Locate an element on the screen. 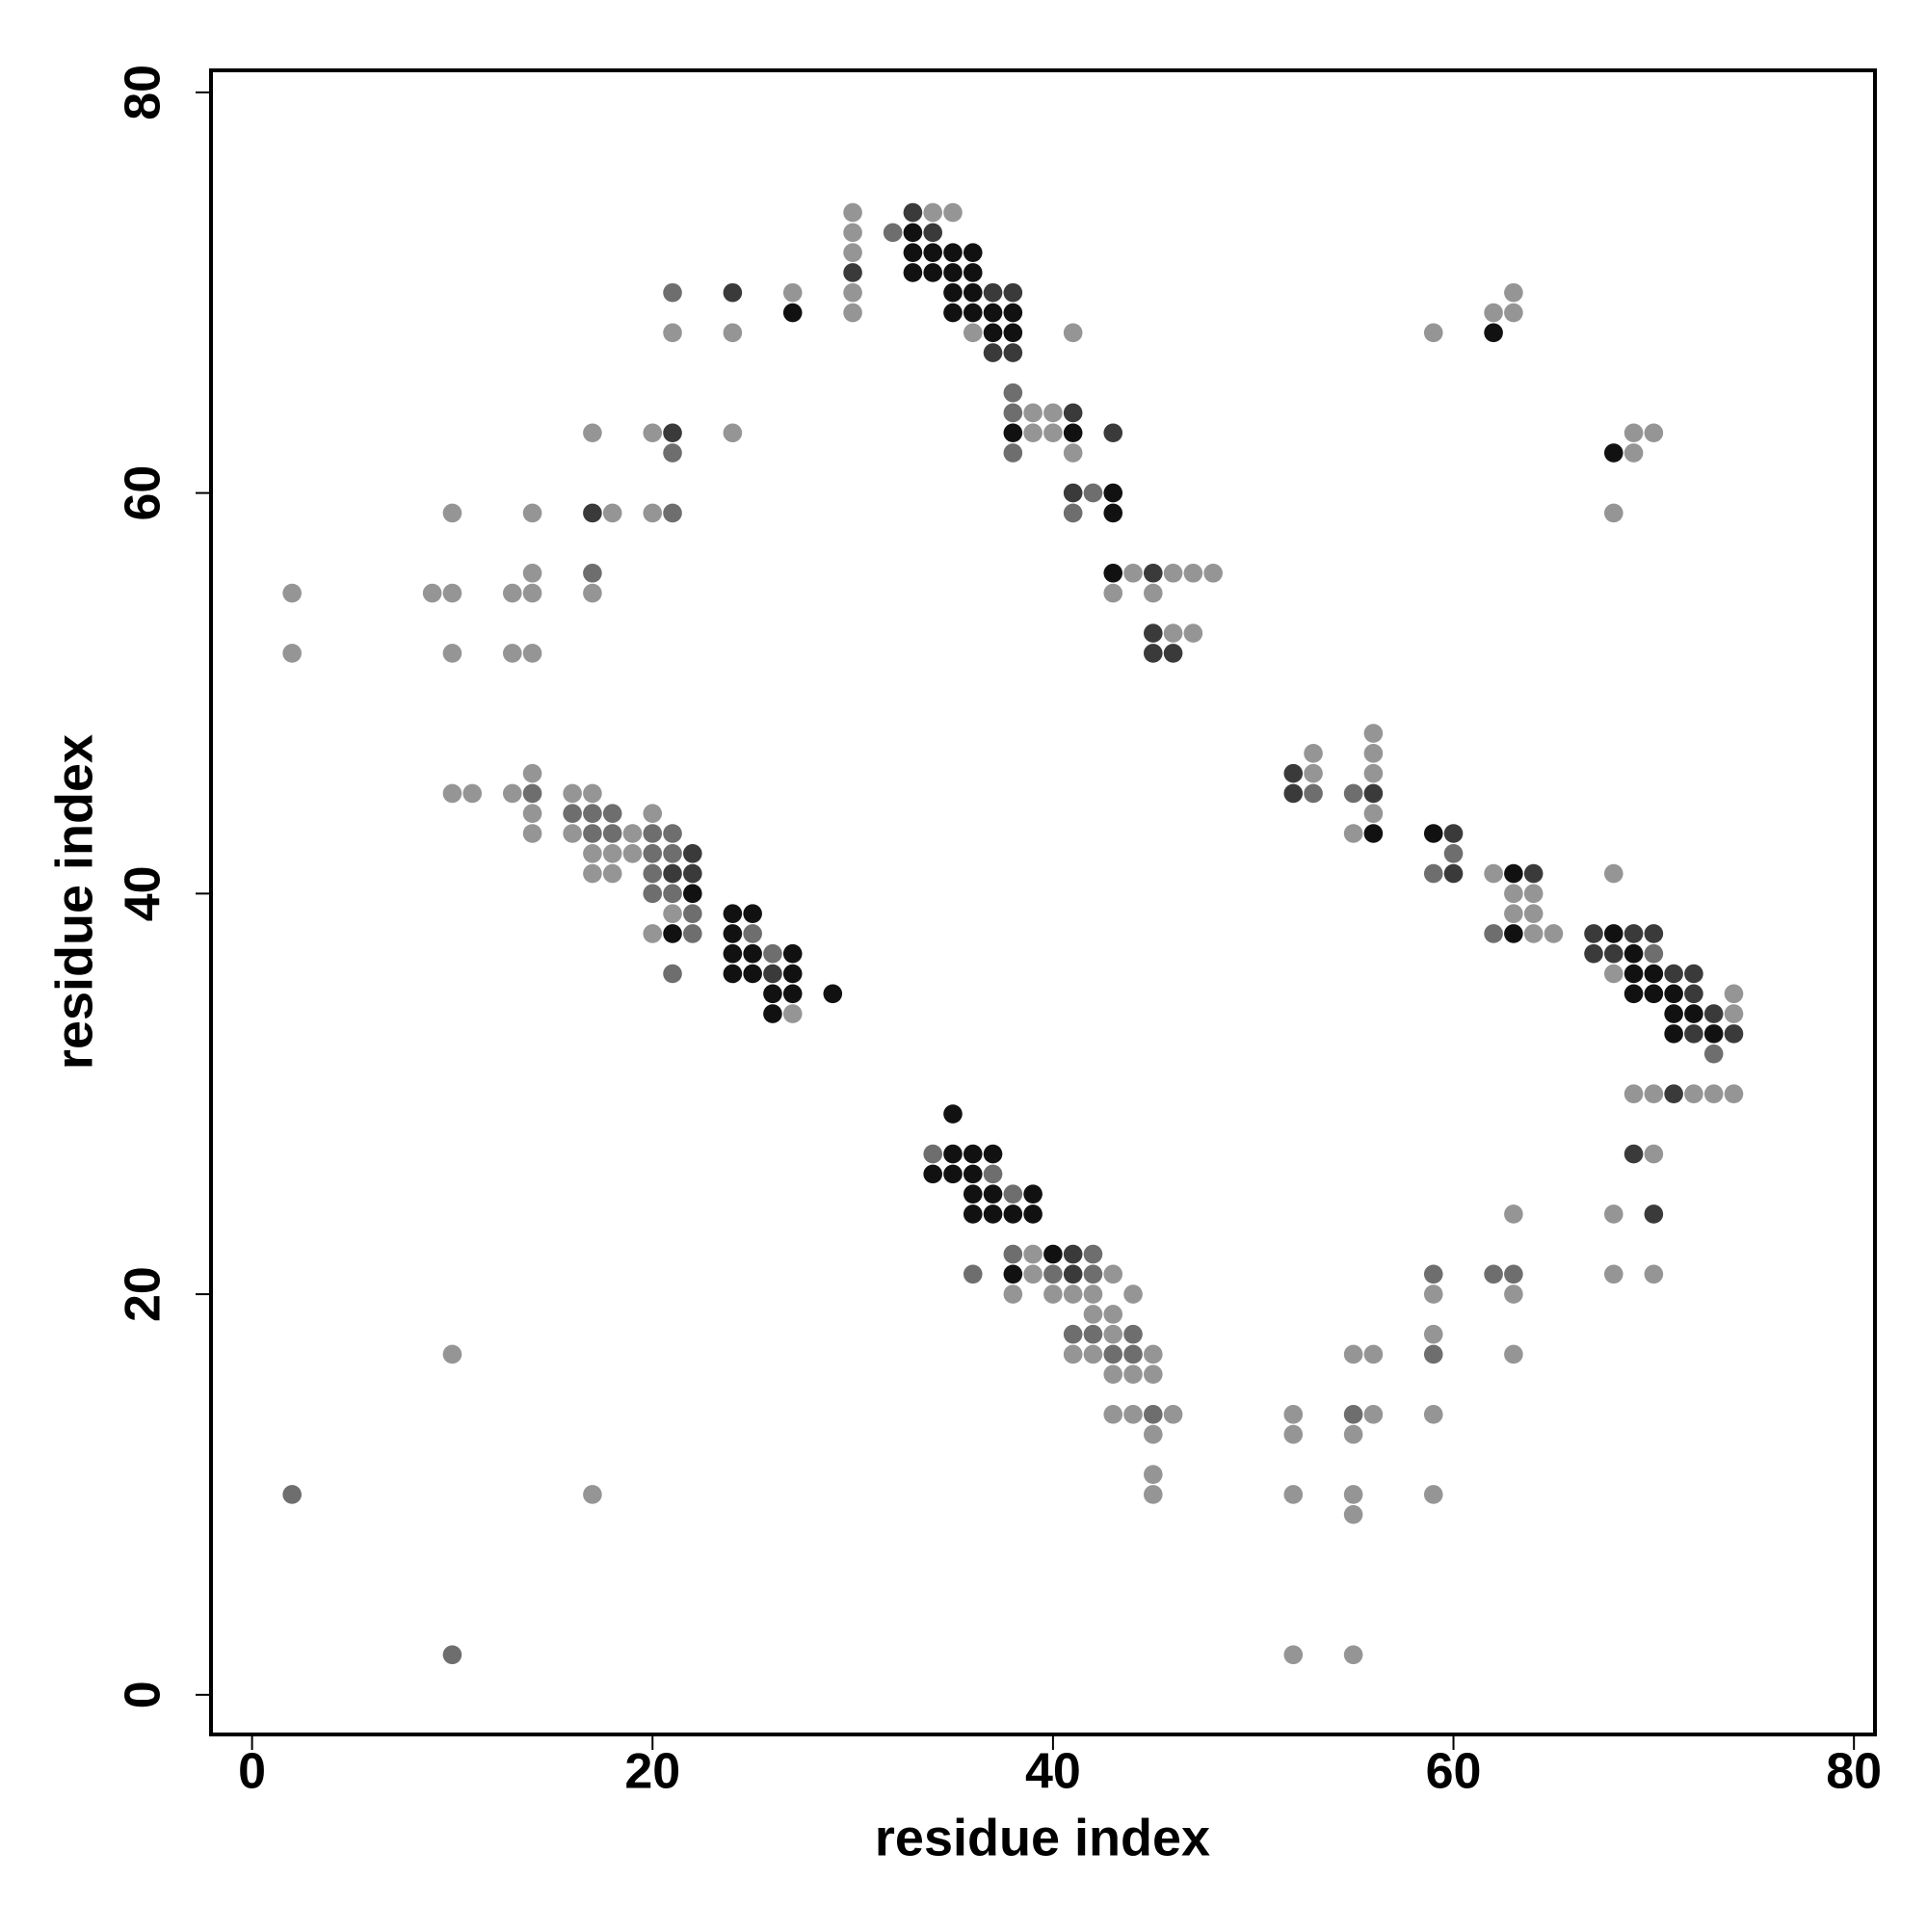 This screenshot has width=1927, height=1932. y-tick-label: 80 is located at coordinates (144, 92).